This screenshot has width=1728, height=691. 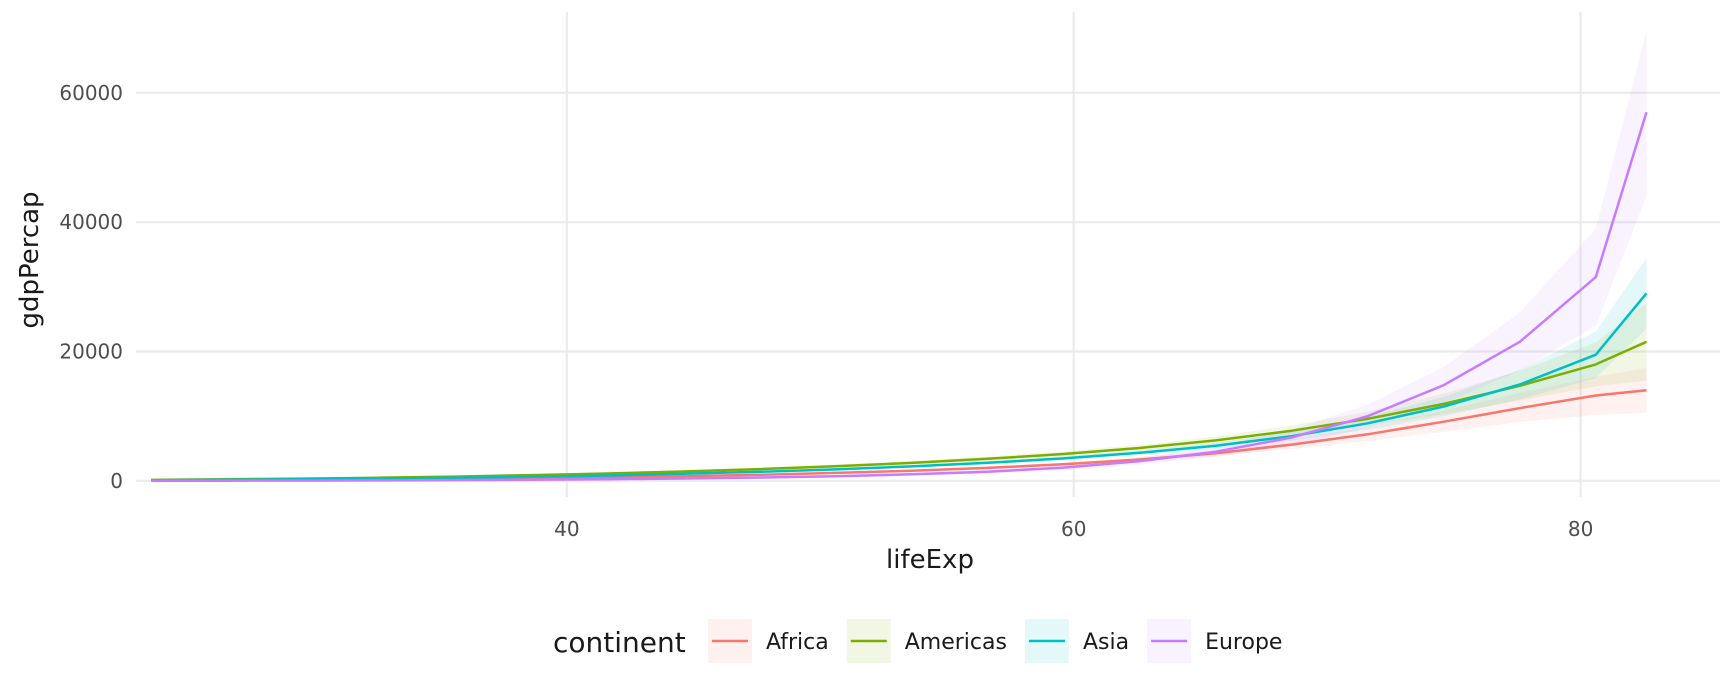 I want to click on x-tick-label: 80, so click(x=1580, y=529).